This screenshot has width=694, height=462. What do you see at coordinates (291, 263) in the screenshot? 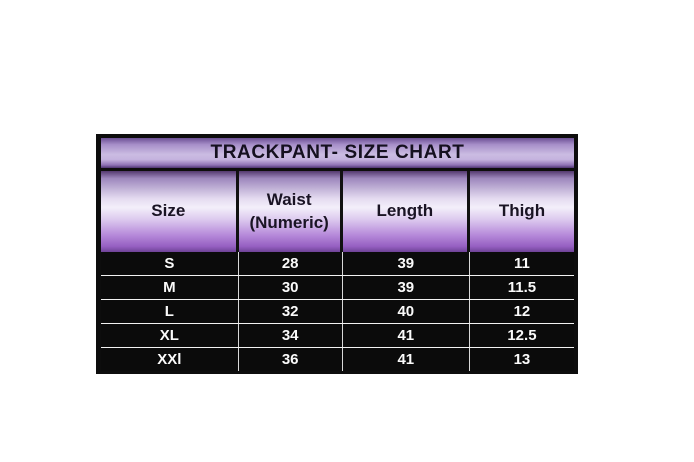
I see `waist-cell: 28` at bounding box center [291, 263].